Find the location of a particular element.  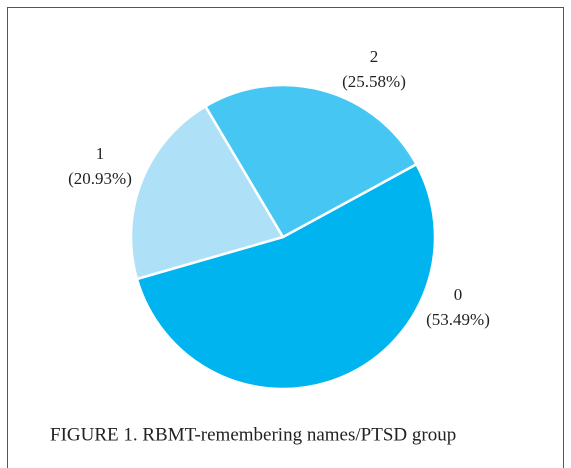

slice-value-label: (25.58%) is located at coordinates (374, 81).